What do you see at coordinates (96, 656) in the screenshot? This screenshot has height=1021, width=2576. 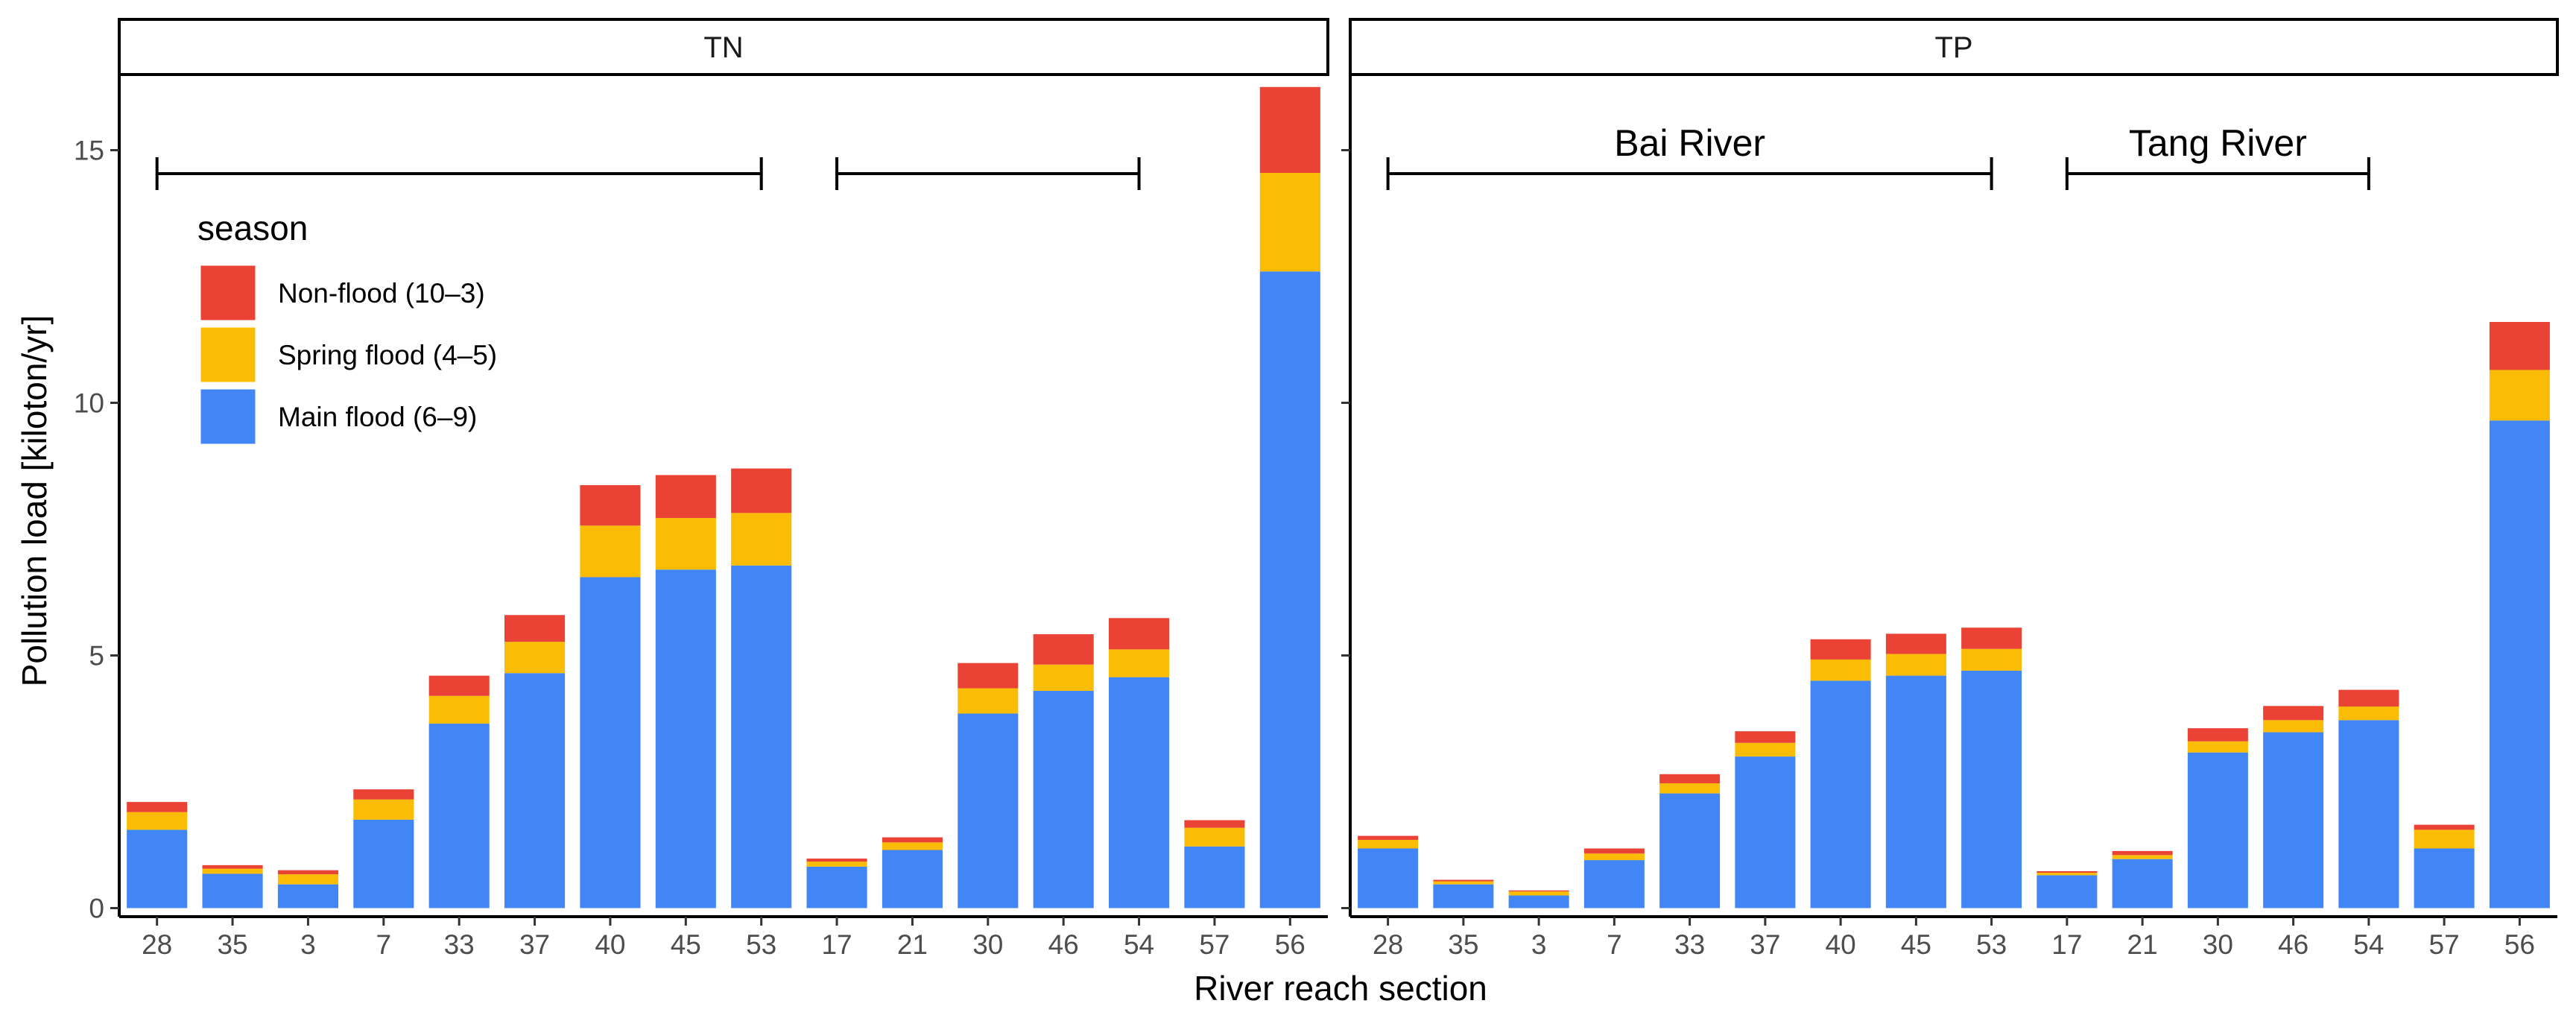 I see `y-tick-label-5: 5` at bounding box center [96, 656].